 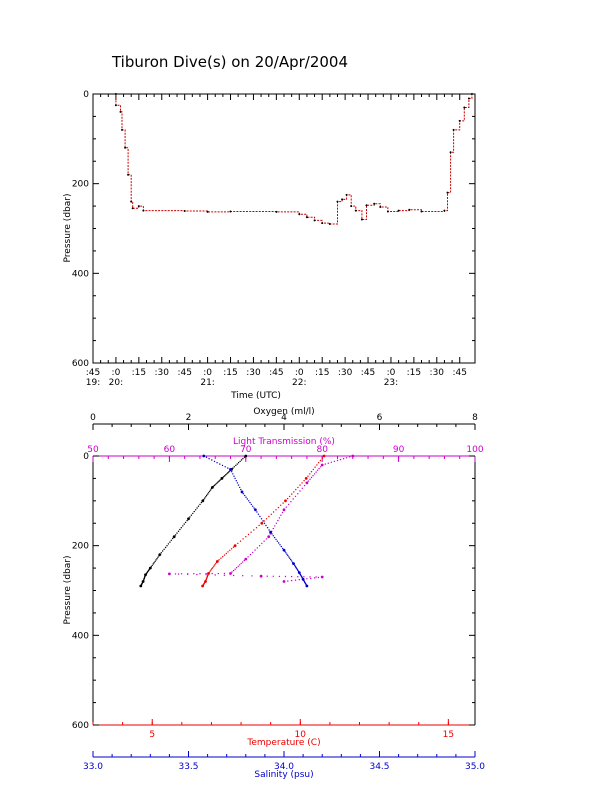 I want to click on x-hour-label: 22:, so click(x=299, y=383).